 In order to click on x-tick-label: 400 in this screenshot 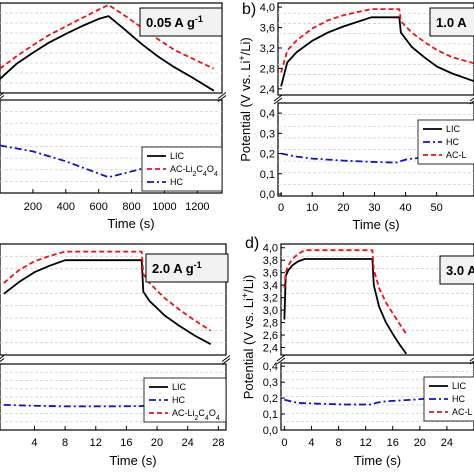, I will do `click(66, 207)`.